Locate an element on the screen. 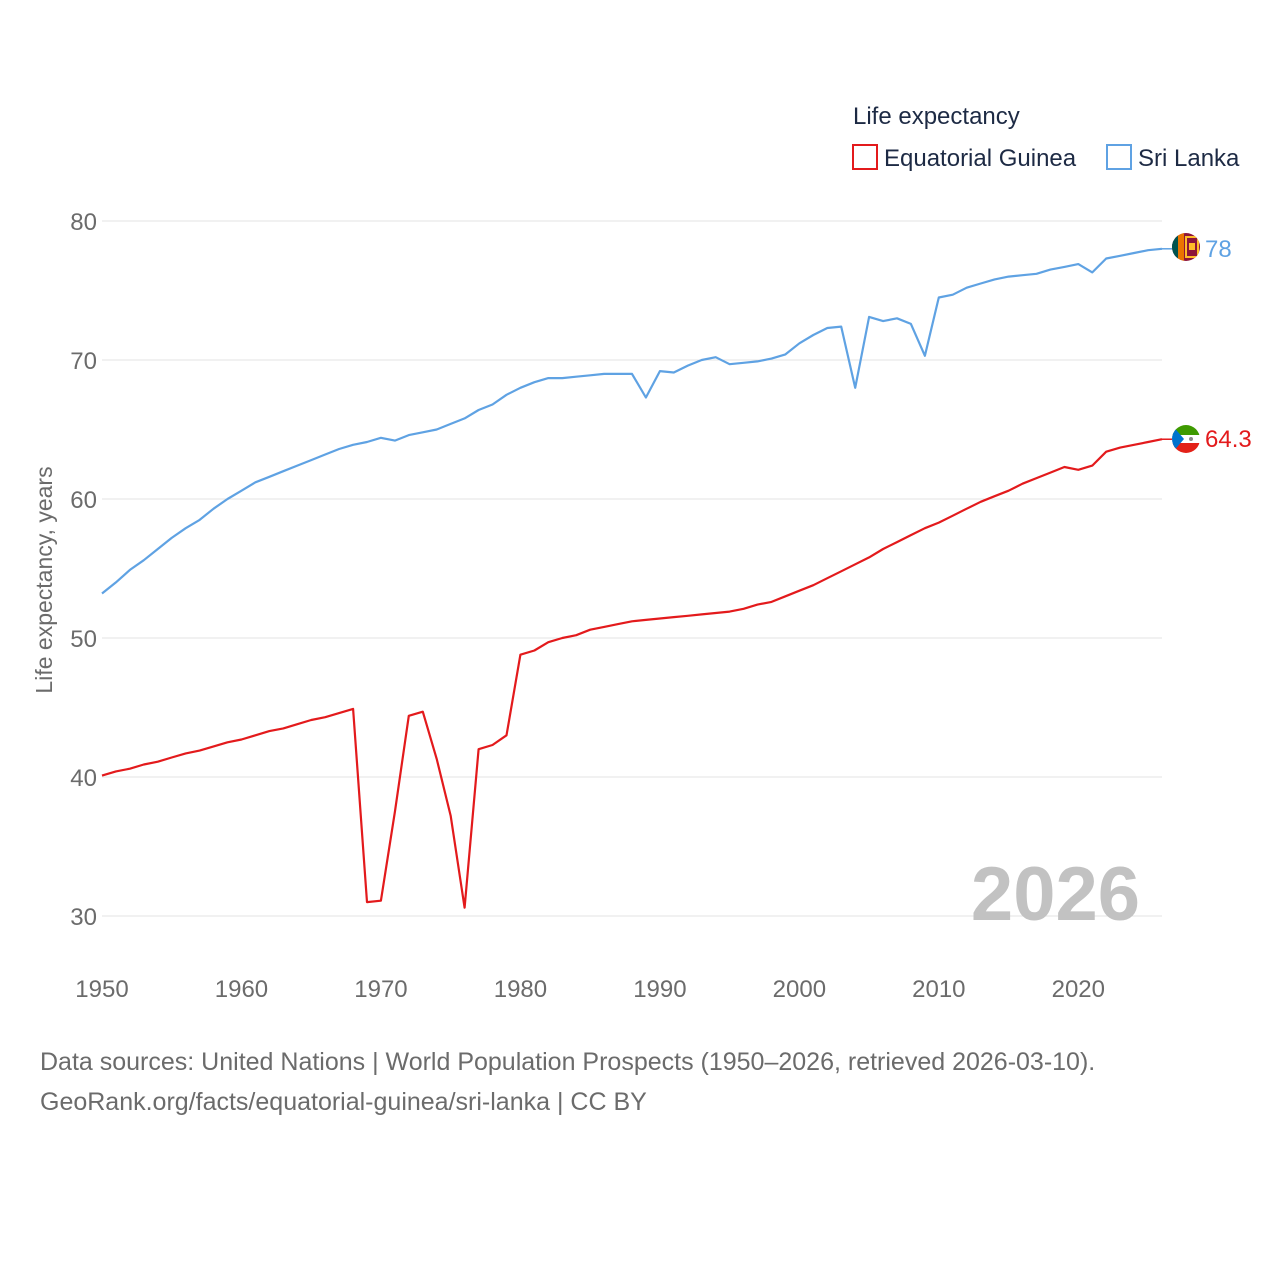 Image resolution: width=1280 pixels, height=1280 pixels. legend-title: Life expectancy is located at coordinates (936, 116).